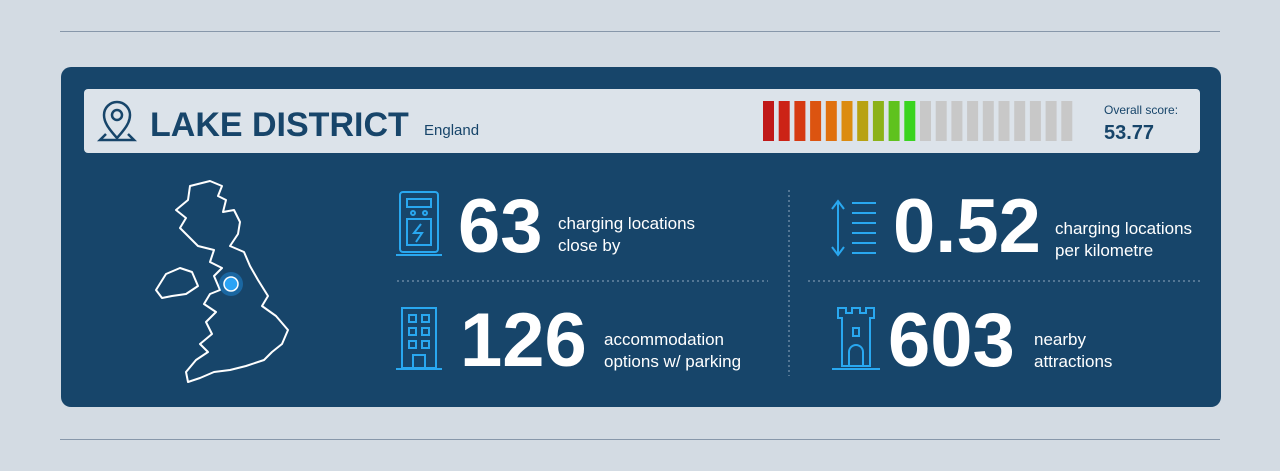 The image size is (1280, 471). I want to click on charger-icon, so click(419, 223).